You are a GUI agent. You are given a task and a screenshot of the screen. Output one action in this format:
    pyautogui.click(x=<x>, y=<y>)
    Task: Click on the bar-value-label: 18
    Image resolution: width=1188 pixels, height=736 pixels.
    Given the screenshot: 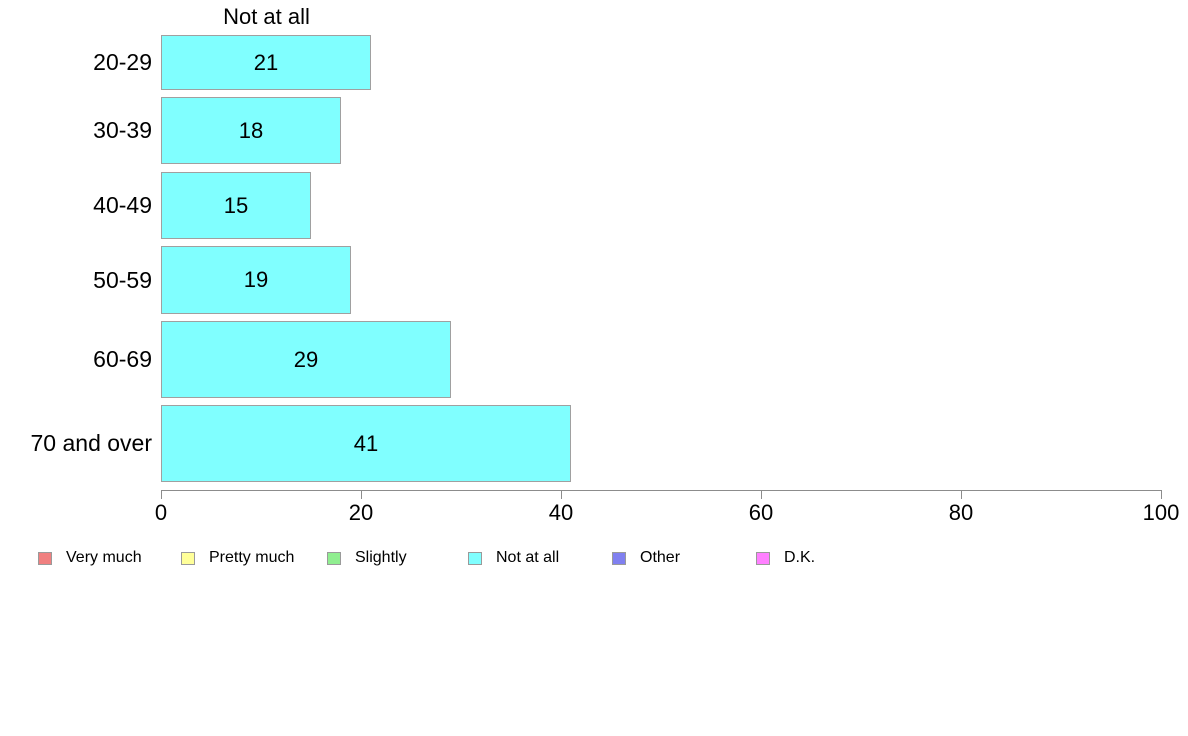 What is the action you would take?
    pyautogui.click(x=251, y=130)
    